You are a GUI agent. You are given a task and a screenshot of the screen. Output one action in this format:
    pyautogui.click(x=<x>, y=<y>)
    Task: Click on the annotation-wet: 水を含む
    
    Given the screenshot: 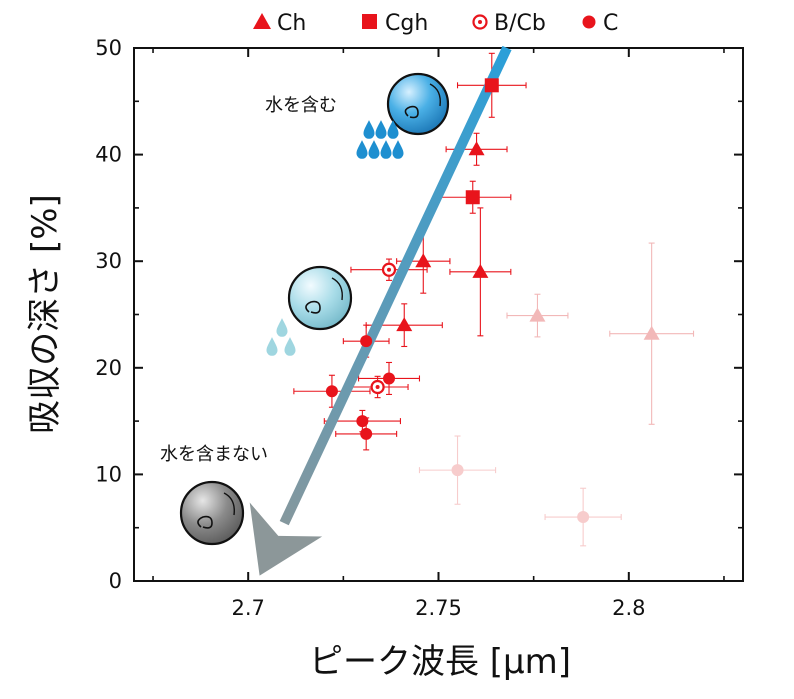 What is the action you would take?
    pyautogui.click(x=301, y=105)
    